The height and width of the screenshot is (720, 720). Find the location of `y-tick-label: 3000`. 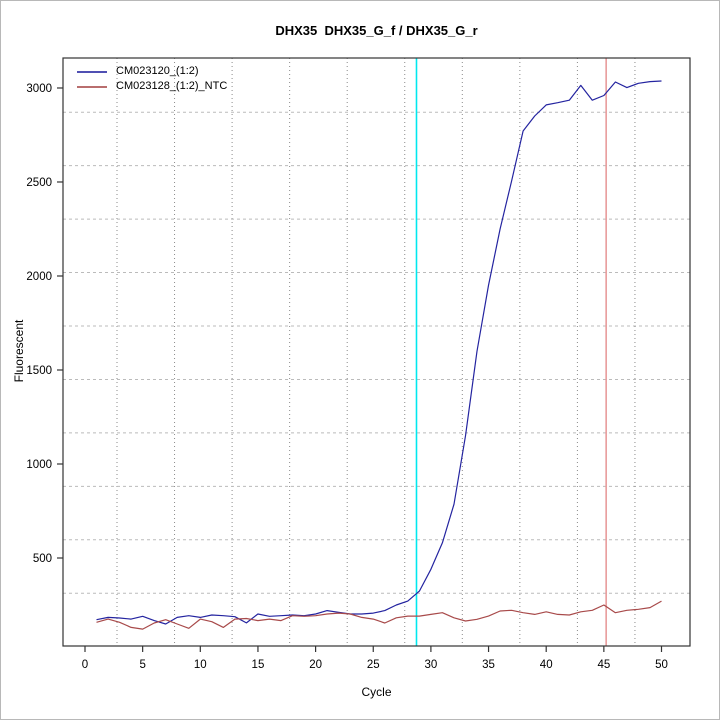

y-tick-label: 3000 is located at coordinates (39, 89).